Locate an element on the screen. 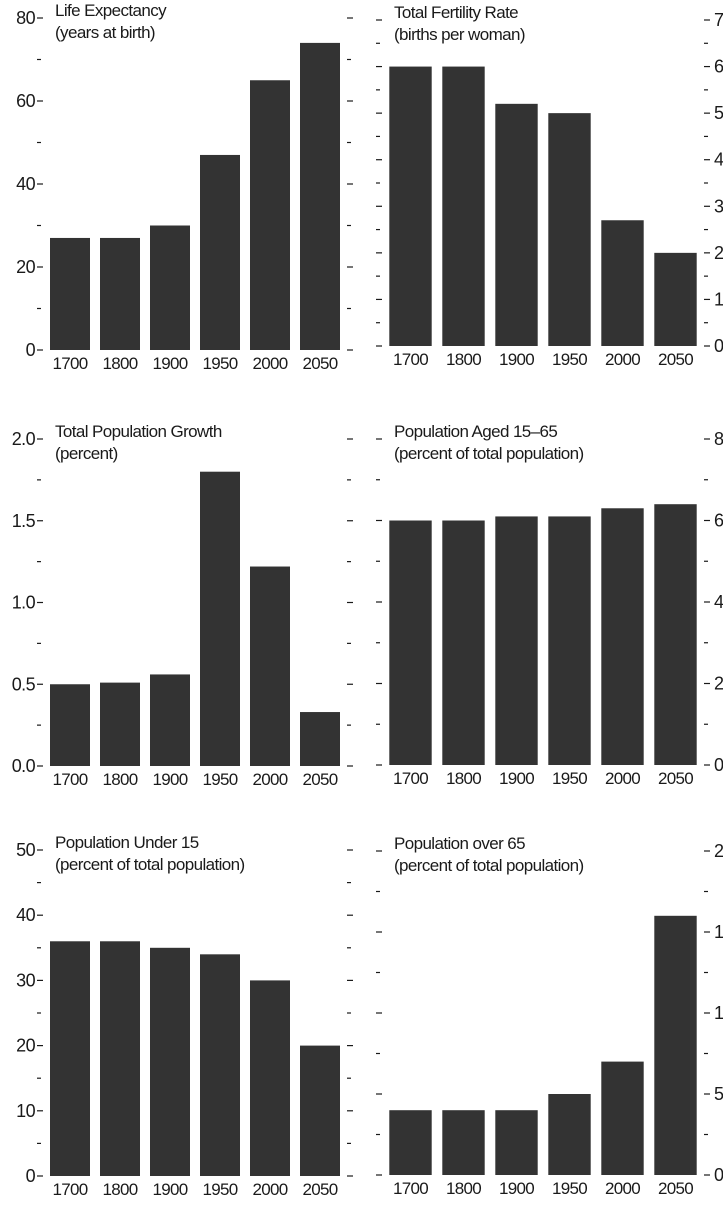  y-tick-label: 30 is located at coordinates (25, 980).